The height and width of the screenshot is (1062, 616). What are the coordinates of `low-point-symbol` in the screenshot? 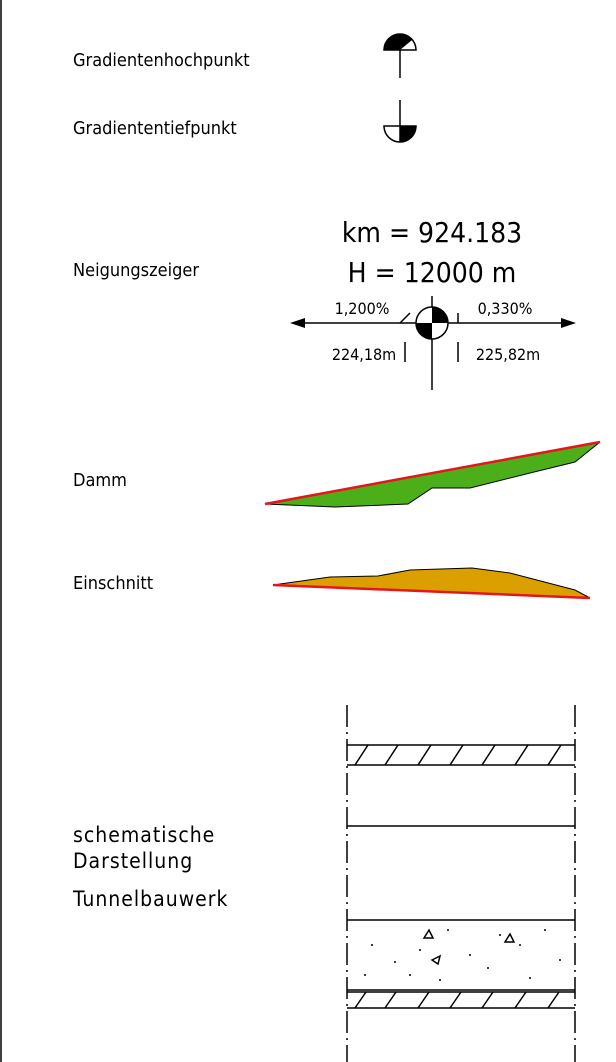 It's located at (400, 121).